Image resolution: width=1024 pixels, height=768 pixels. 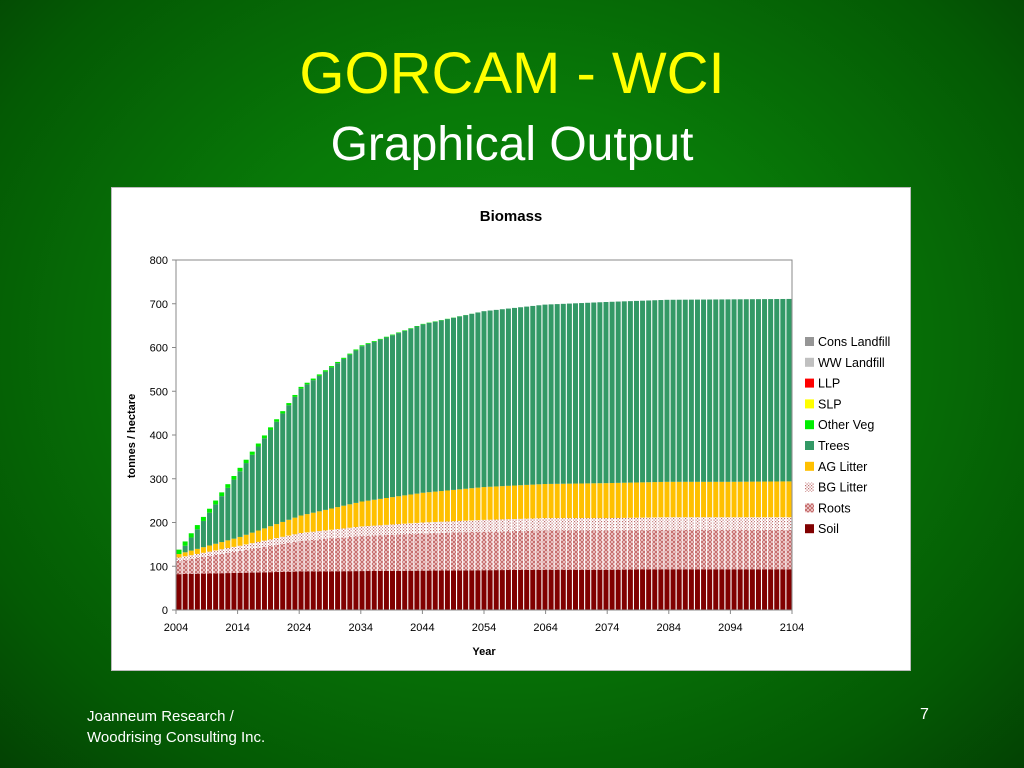 What do you see at coordinates (746, 454) in the screenshot?
I see `bar-2097` at bounding box center [746, 454].